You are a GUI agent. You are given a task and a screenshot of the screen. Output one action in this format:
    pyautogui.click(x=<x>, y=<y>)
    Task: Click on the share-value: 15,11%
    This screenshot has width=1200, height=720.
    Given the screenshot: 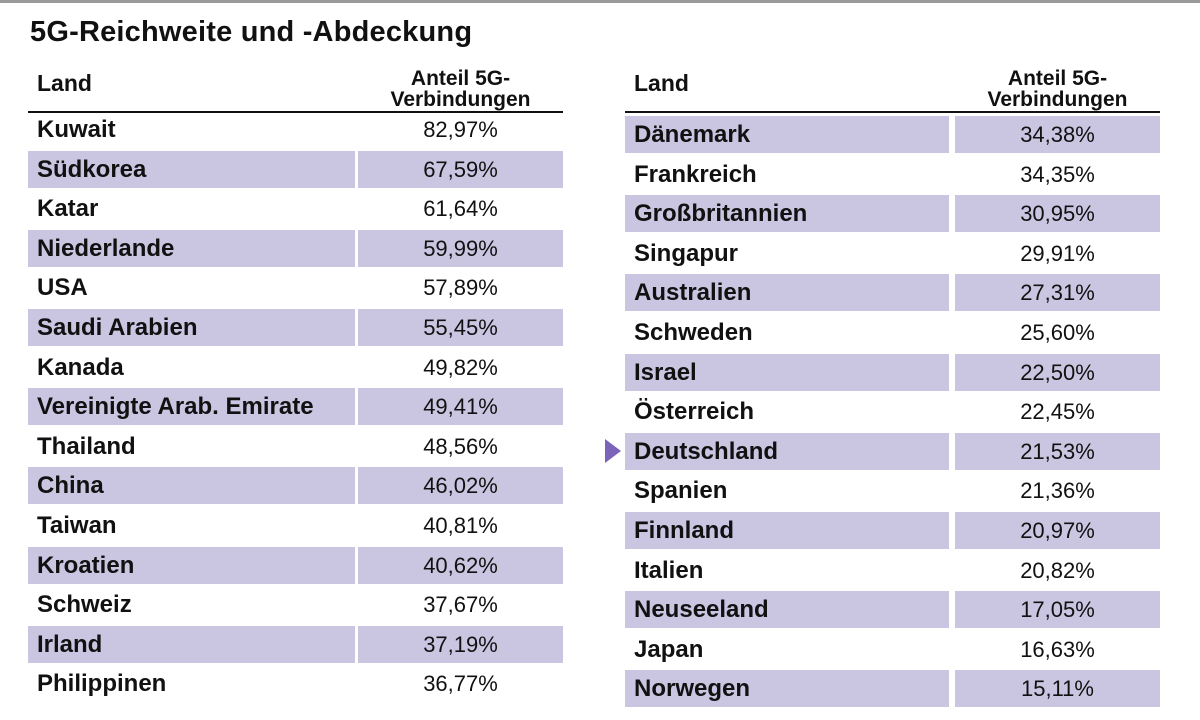 What is the action you would take?
    pyautogui.click(x=1057, y=689)
    